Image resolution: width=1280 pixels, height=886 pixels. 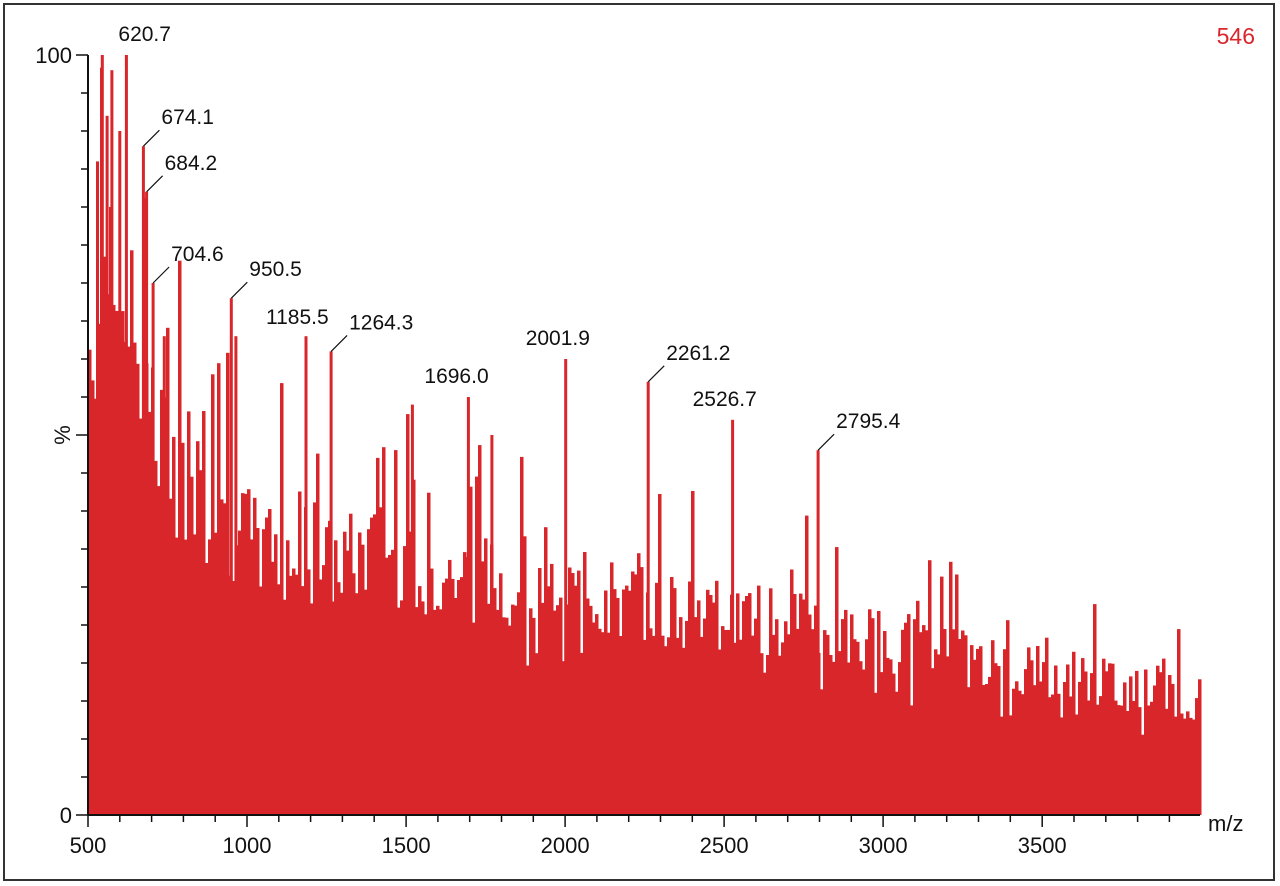 What do you see at coordinates (197, 254) in the screenshot?
I see `peak-label: 704.6` at bounding box center [197, 254].